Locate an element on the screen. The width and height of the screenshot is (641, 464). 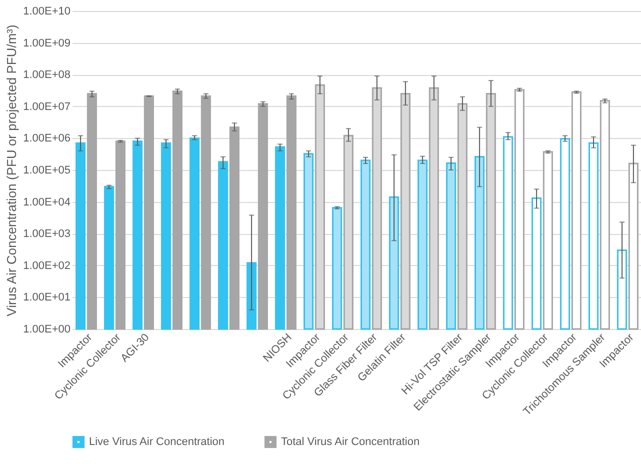
y-tick-label: 1.00E+02 is located at coordinates (46, 266).